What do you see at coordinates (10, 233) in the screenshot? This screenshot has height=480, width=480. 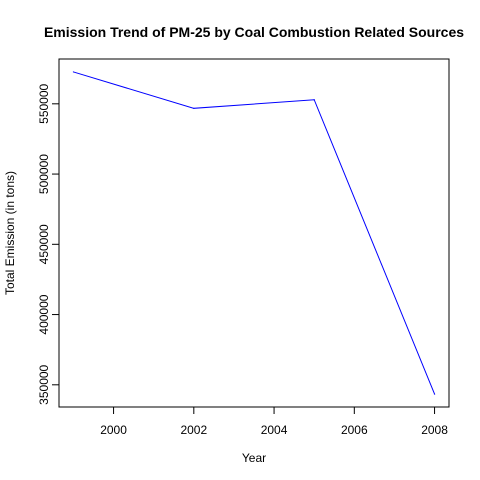 I see `y-axis-title: Total Emission (in tons)` at bounding box center [10, 233].